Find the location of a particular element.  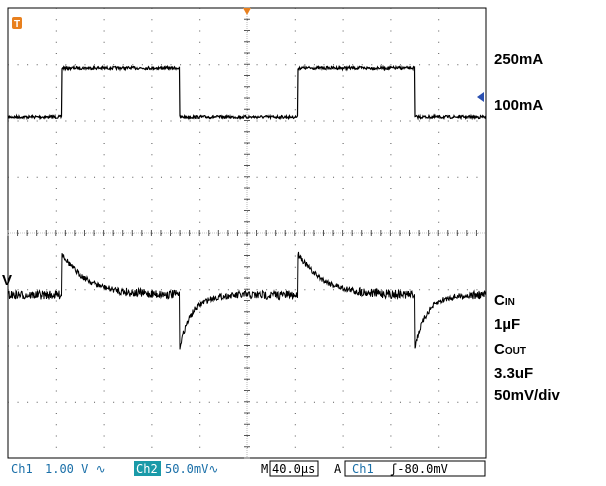

ch2: Ch2 is located at coordinates (147, 469).